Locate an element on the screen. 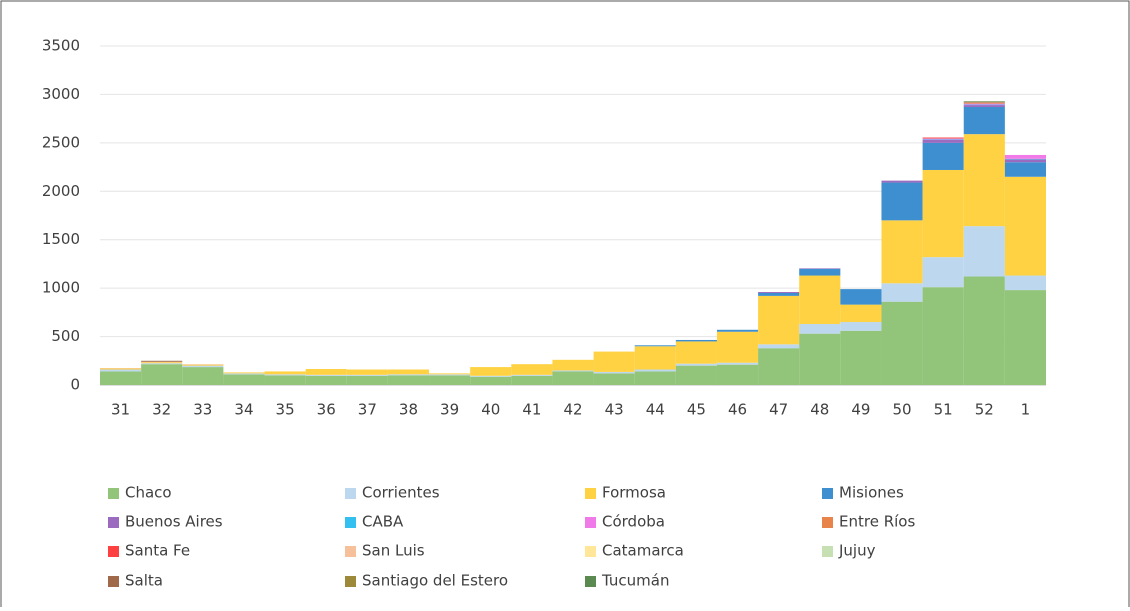  legend-label: Salta is located at coordinates (144, 581).